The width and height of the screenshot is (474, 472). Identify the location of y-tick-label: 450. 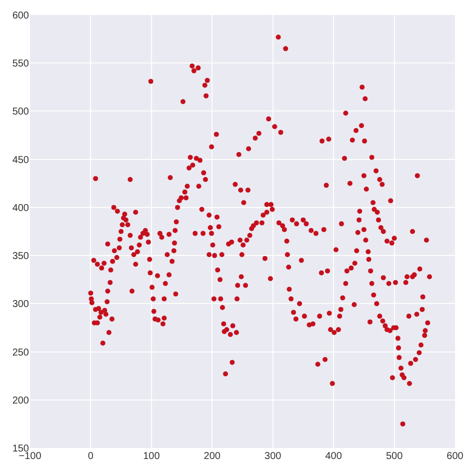
(21, 160).